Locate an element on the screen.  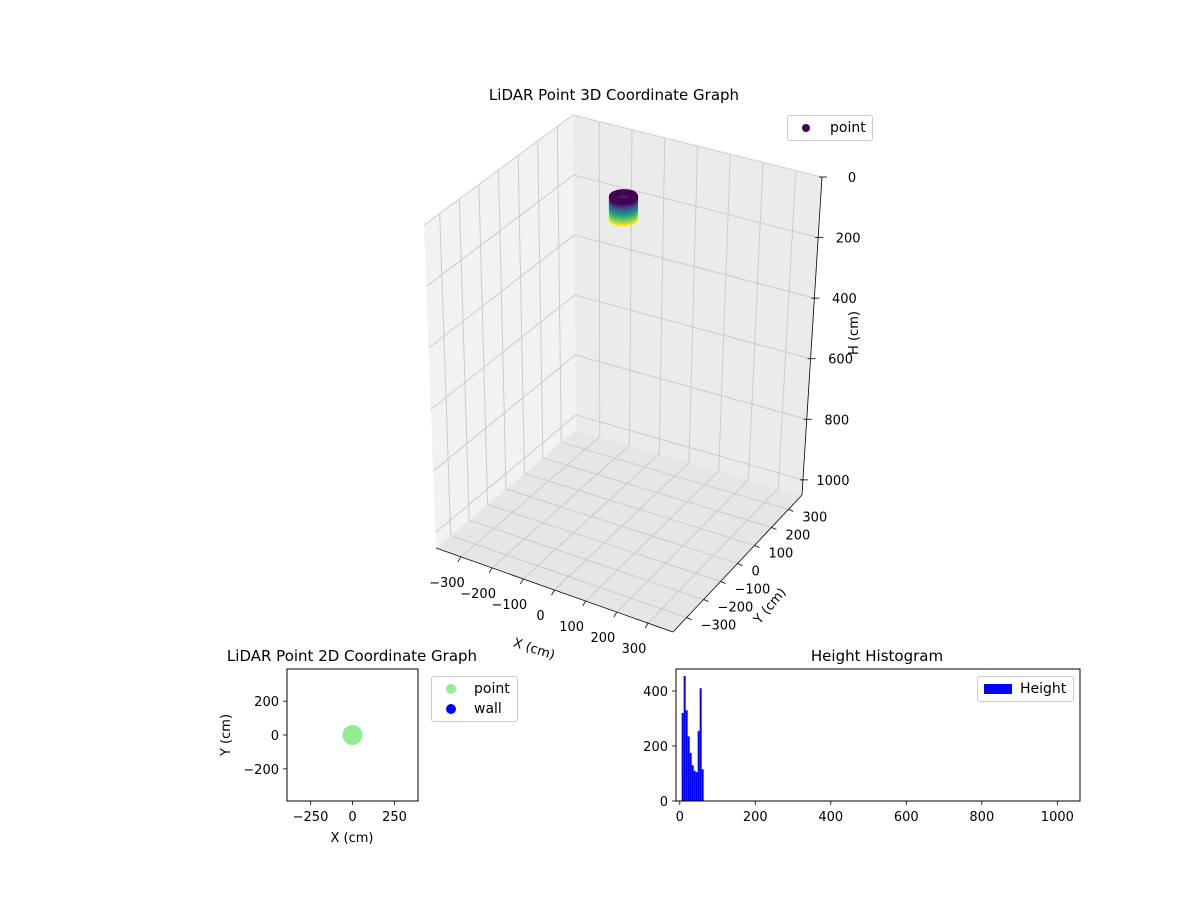
y2d-tick-label-0: −200 is located at coordinates (261, 770).